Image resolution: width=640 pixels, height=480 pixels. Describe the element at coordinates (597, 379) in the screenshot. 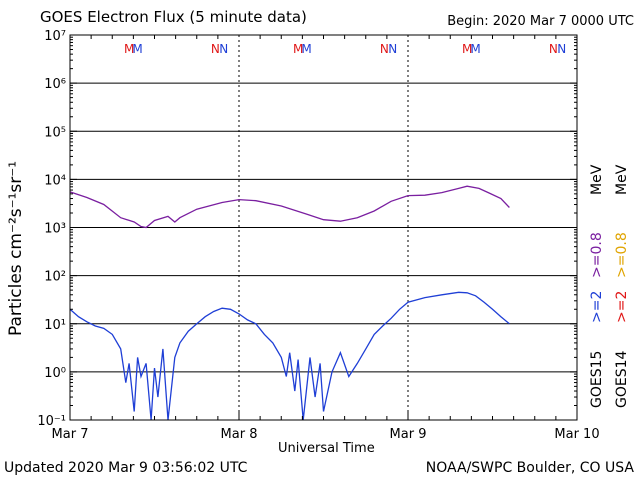

I see `legend-goes15: GOES15` at that location.